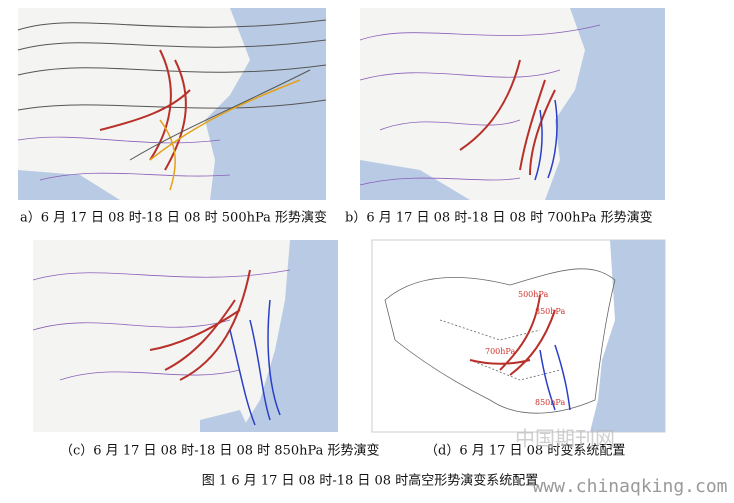  Describe the element at coordinates (565, 439) in the screenshot. I see `watermark-name: 中国期刊网` at that location.